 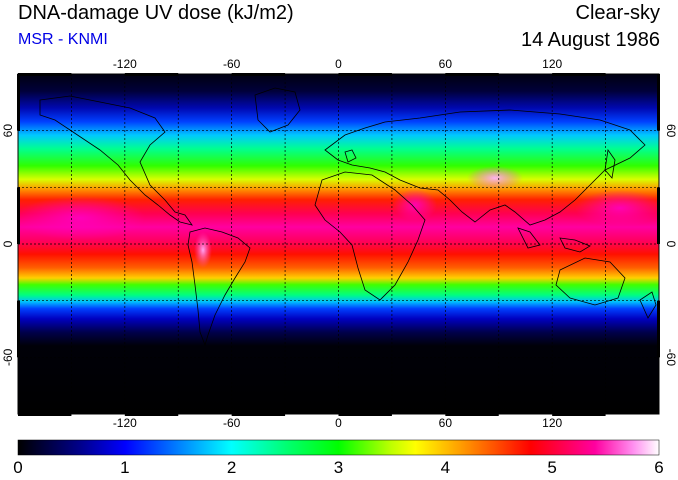 I want to click on lat-label-right: 60, so click(x=671, y=131).